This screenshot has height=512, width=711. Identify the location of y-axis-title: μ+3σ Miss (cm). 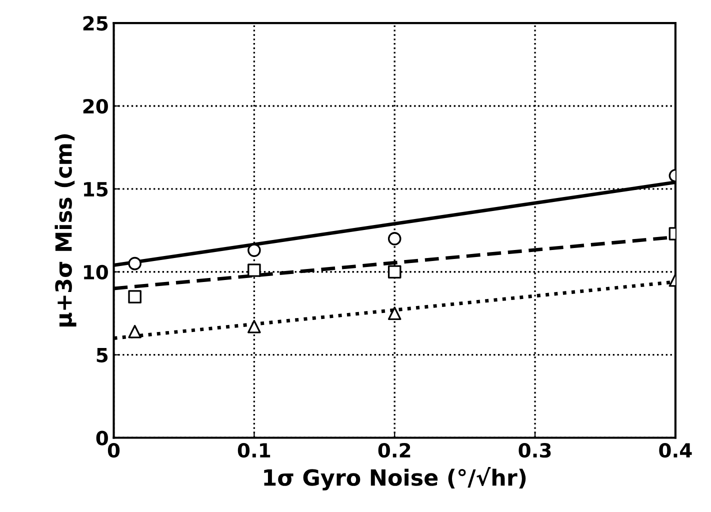
(65, 230).